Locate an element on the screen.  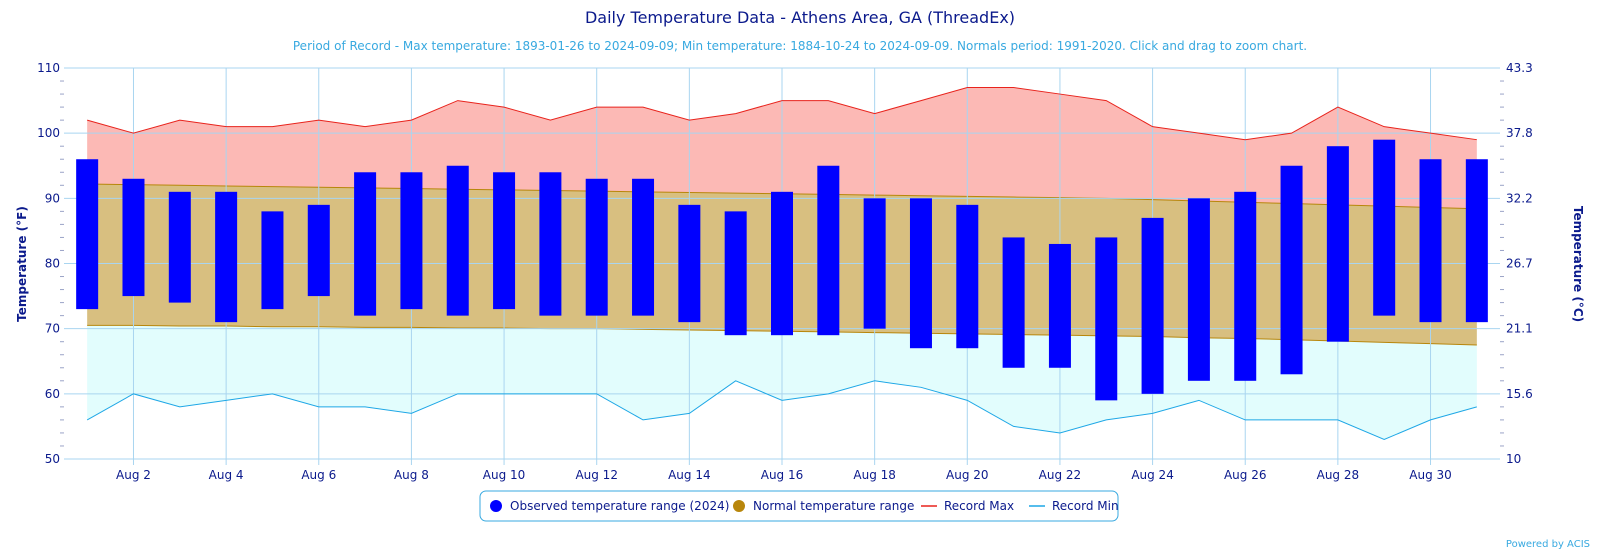
x-tick-label: Aug 16 is located at coordinates (782, 475).